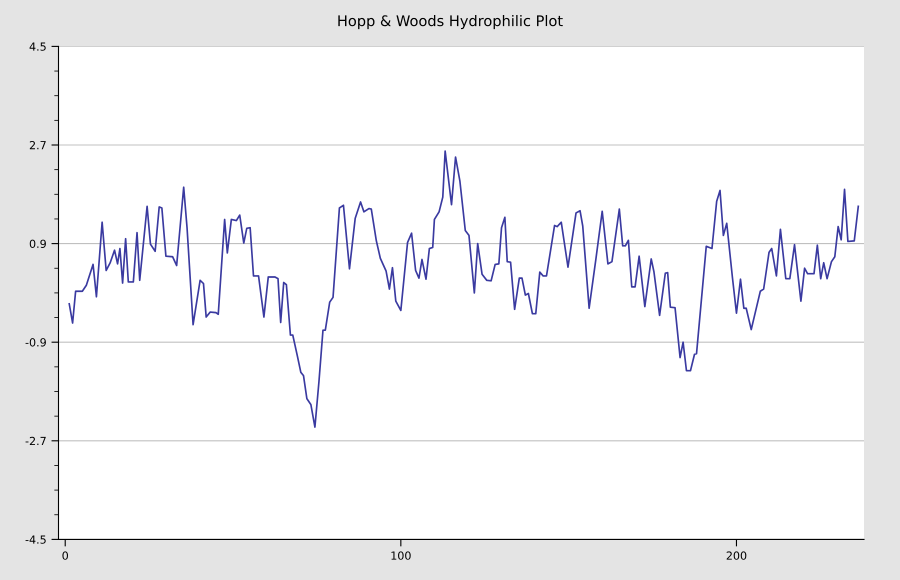 The width and height of the screenshot is (900, 580). I want to click on y-tick-label: -0.9, so click(36, 342).